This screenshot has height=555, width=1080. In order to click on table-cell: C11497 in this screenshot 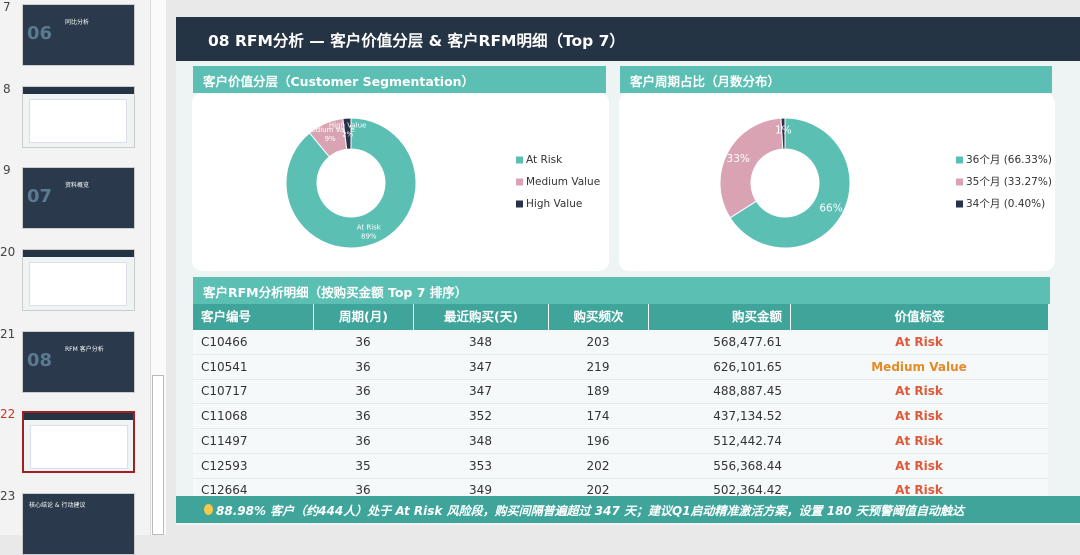, I will do `click(224, 440)`.